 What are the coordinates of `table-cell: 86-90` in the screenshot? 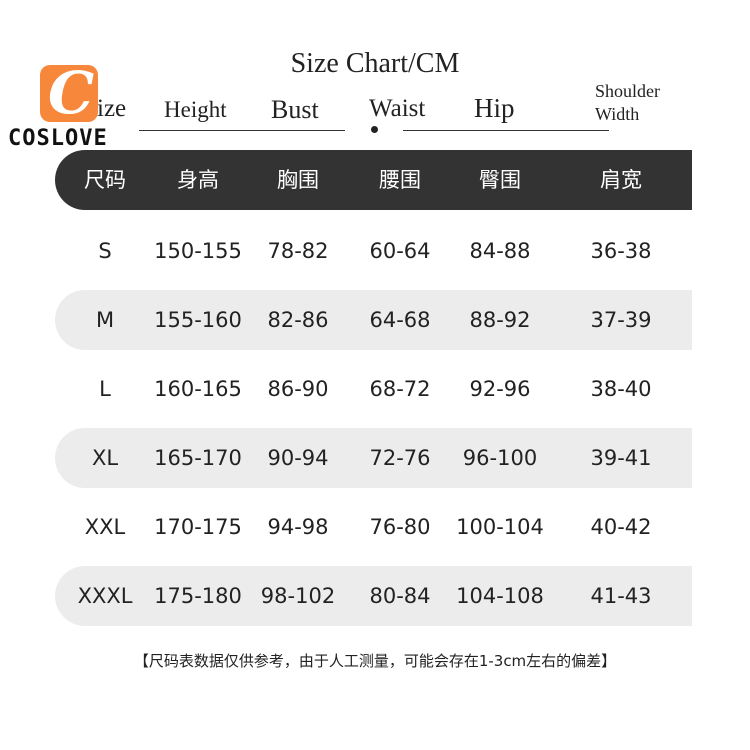 It's located at (298, 389).